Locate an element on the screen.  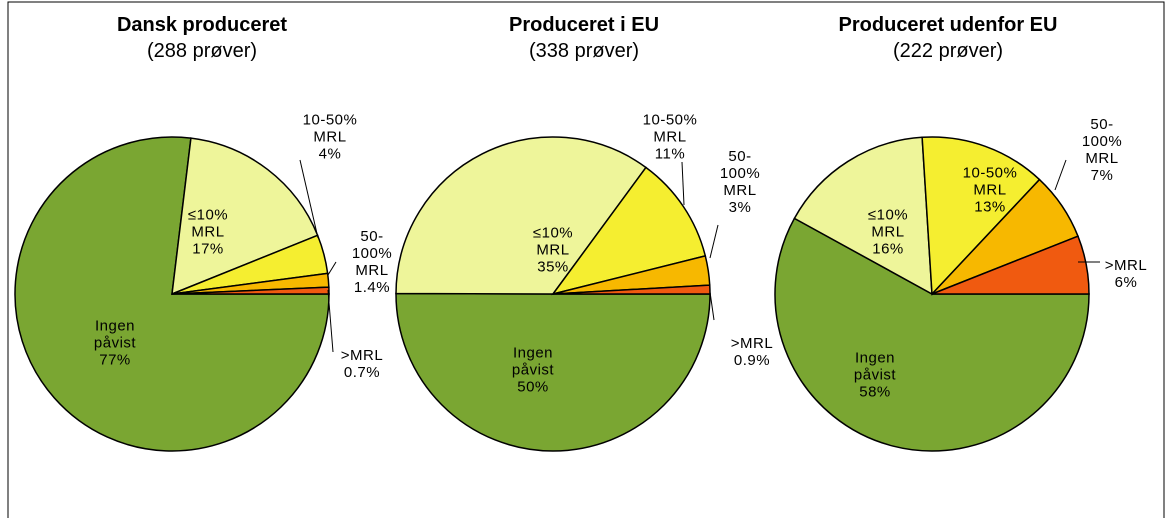
slice-label: Ingen påvist 77% is located at coordinates (115, 343).